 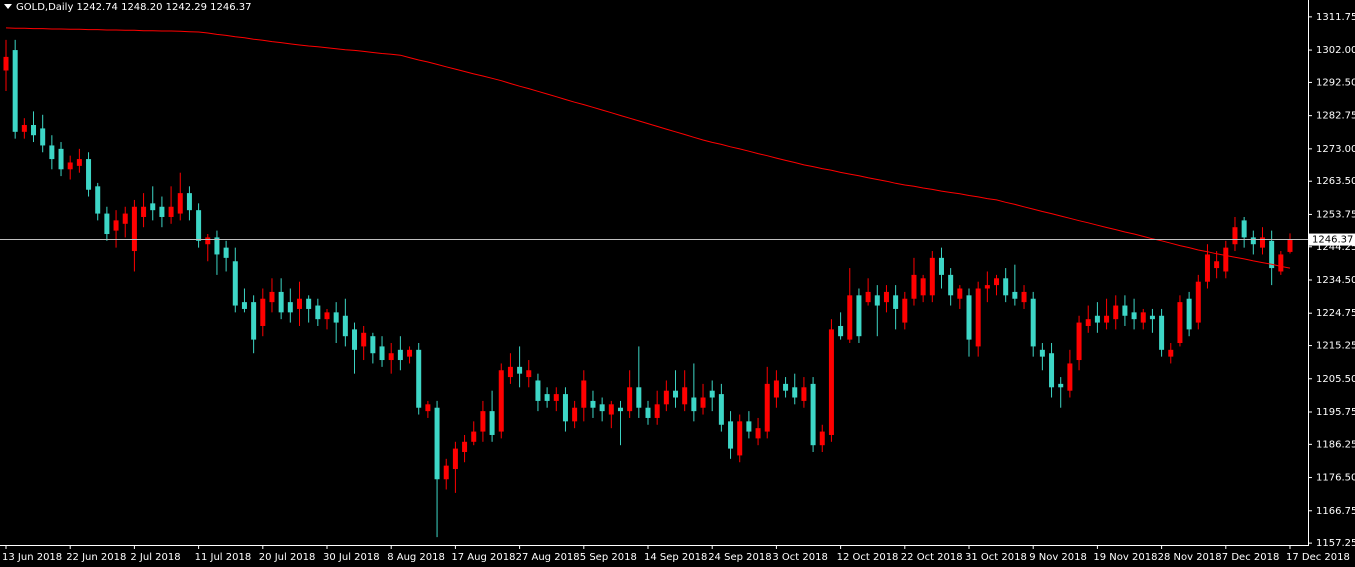 I want to click on x-tick-label: 2 Jul 2018, so click(x=155, y=557).